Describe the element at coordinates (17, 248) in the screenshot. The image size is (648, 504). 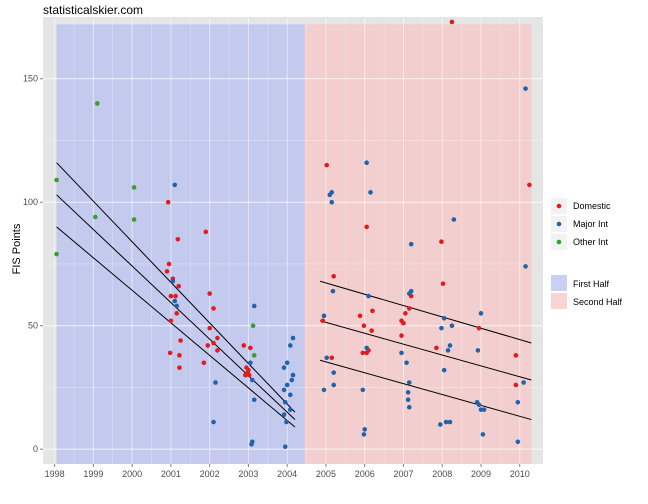
I see `y-axis-title: FIS Points` at that location.